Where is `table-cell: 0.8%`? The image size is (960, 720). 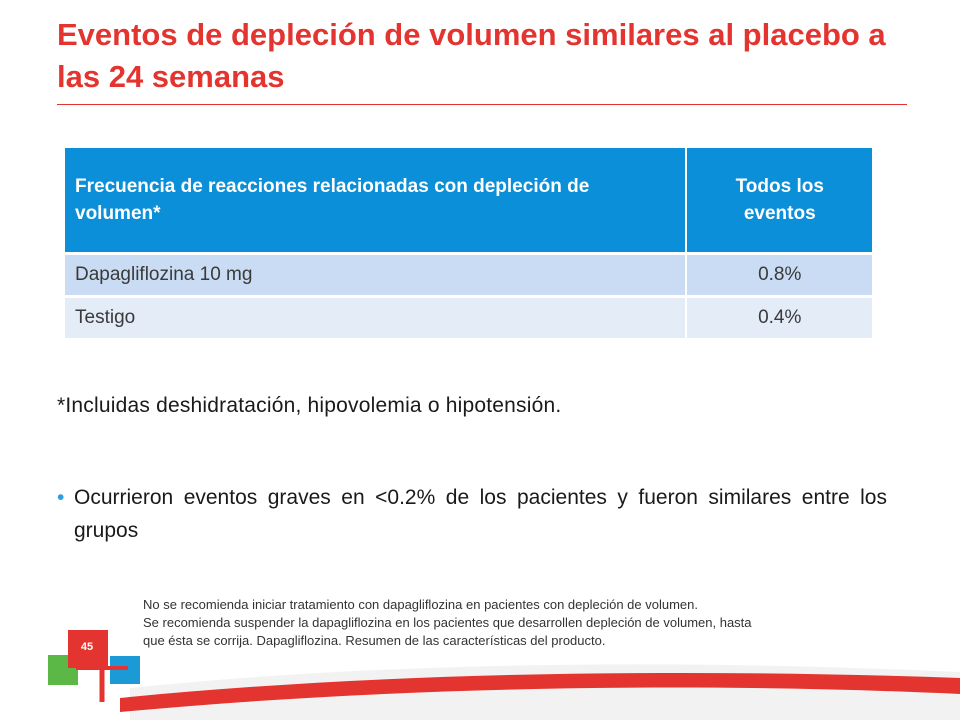 table-cell: 0.8% is located at coordinates (778, 275).